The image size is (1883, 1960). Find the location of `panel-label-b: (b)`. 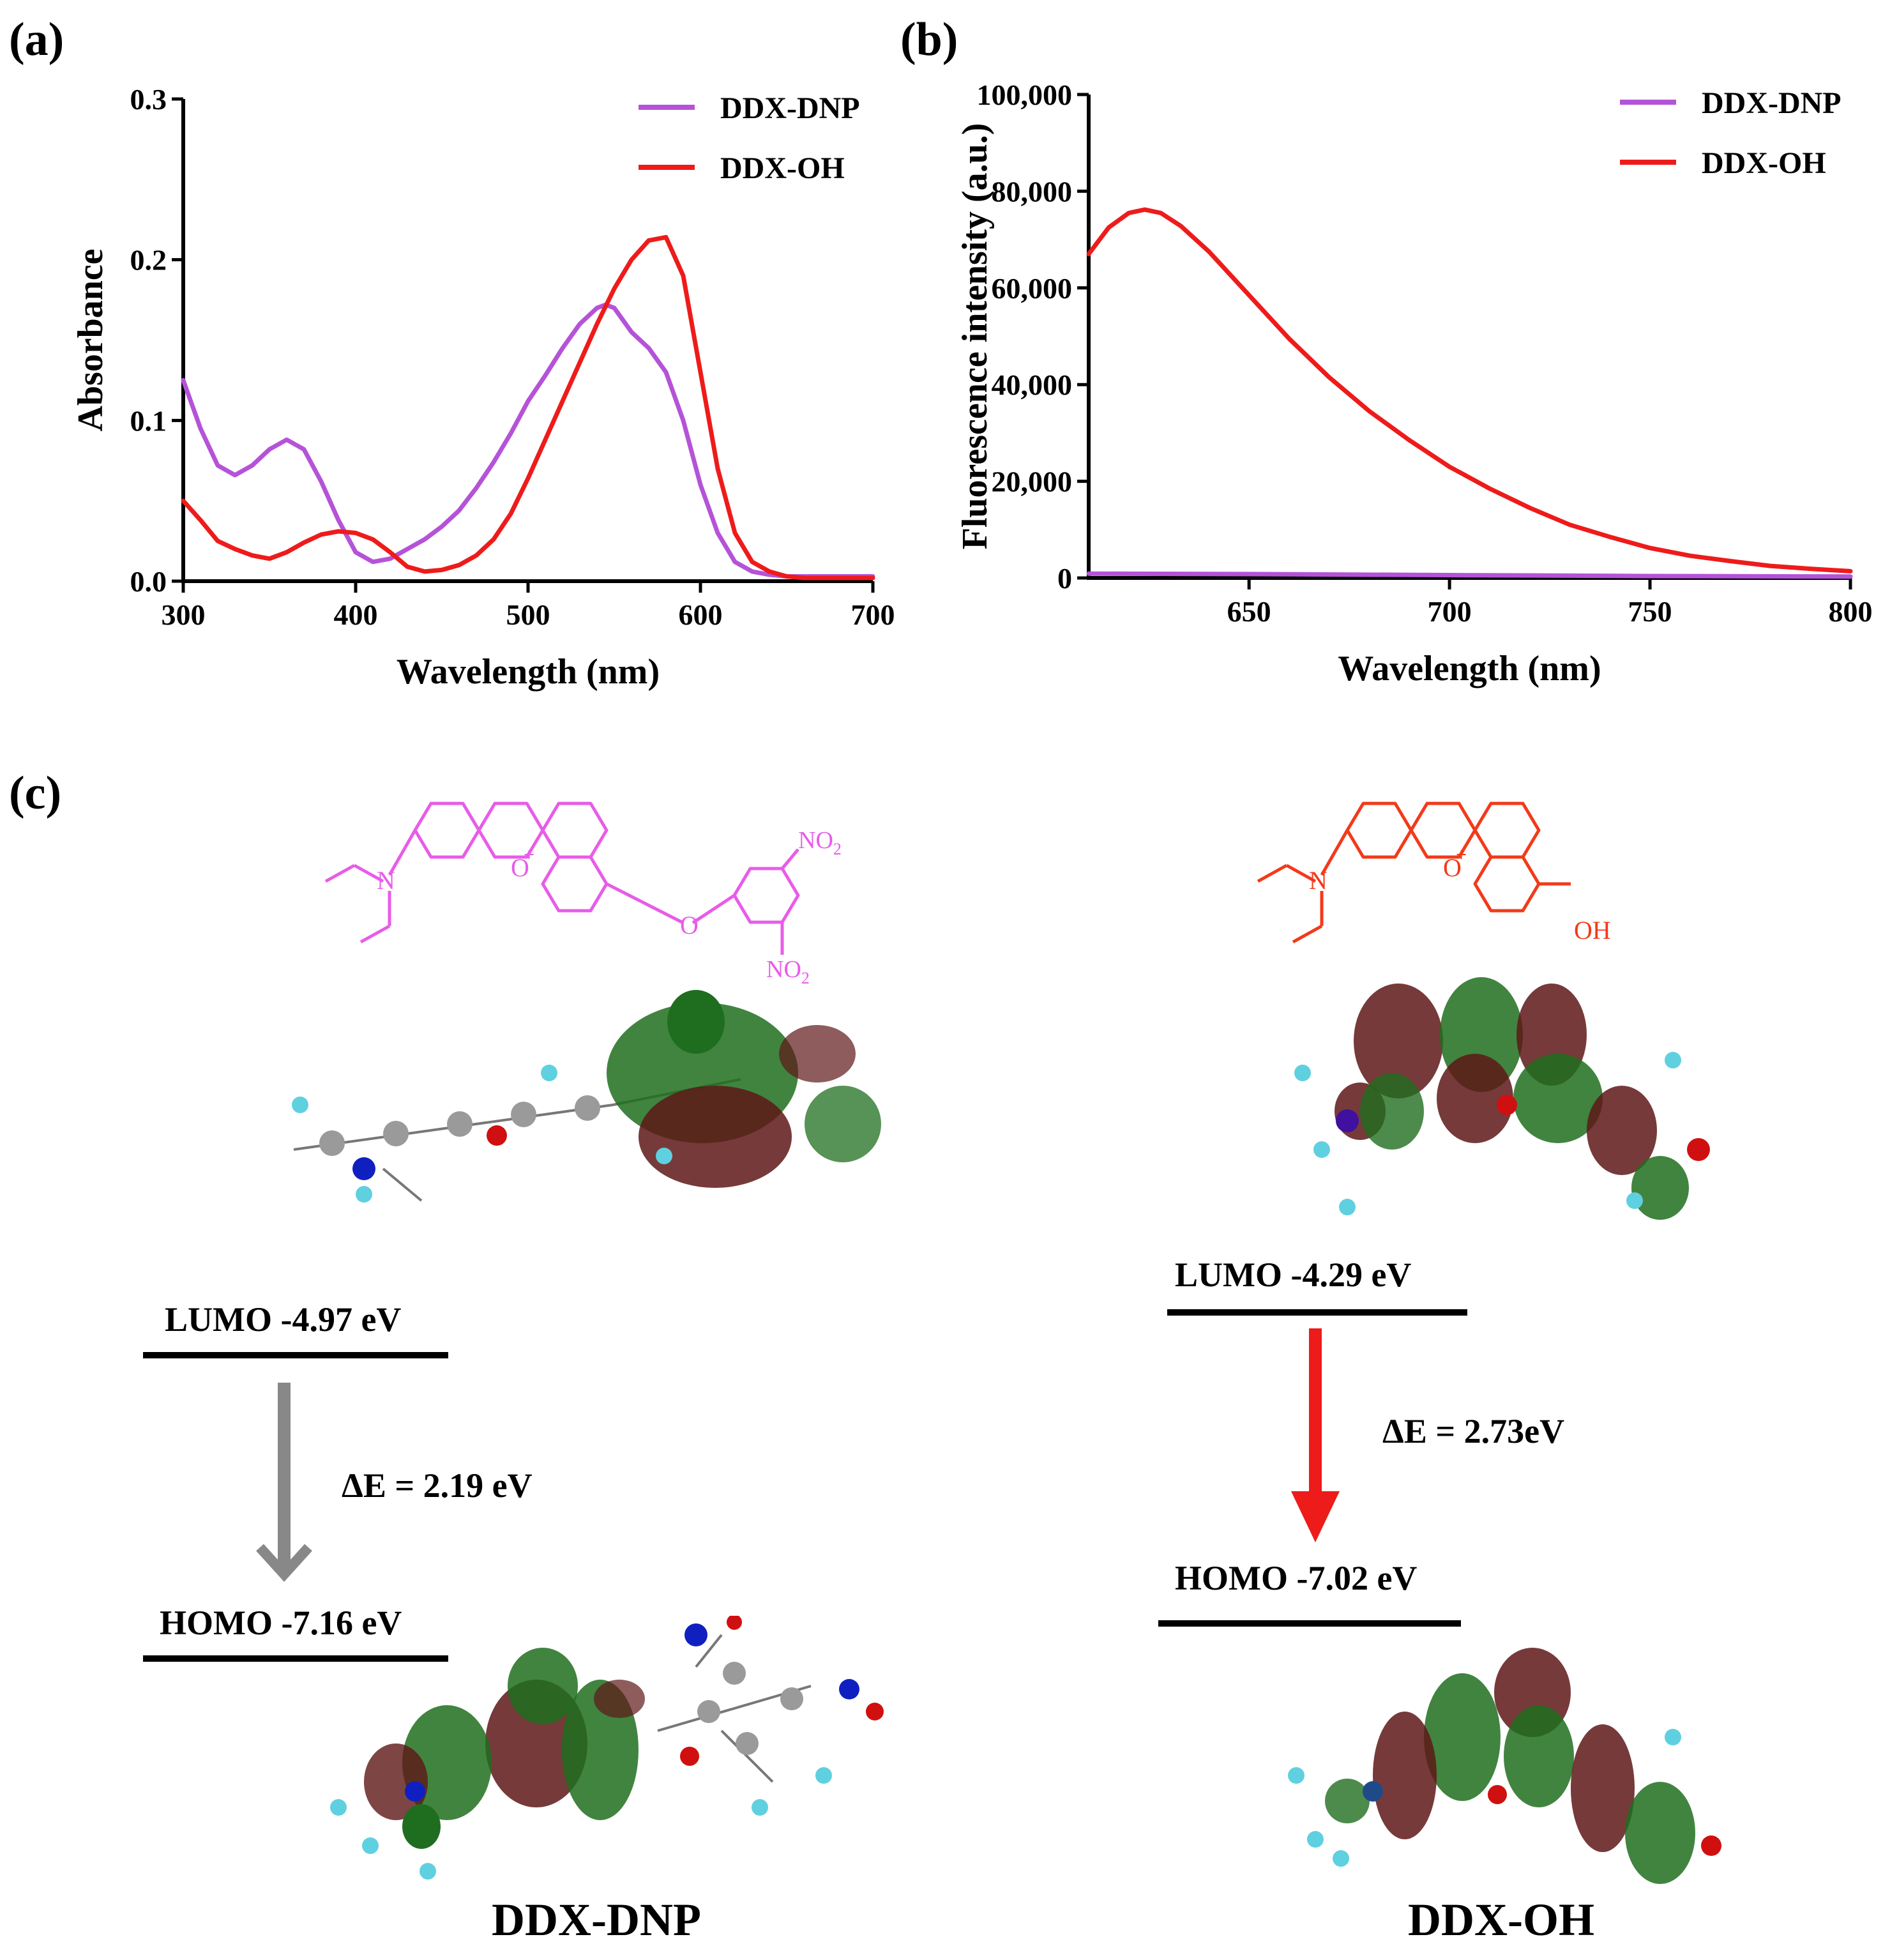

panel-label-b: (b) is located at coordinates (929, 39).